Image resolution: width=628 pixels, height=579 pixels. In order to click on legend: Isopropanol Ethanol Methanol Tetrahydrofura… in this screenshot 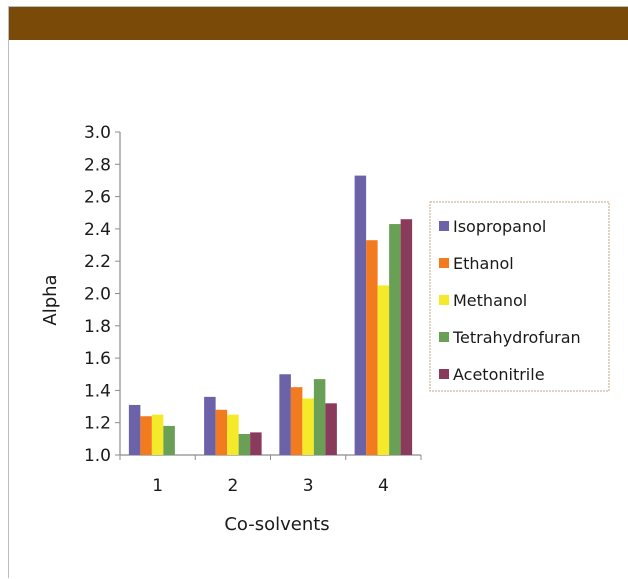, I will do `click(519, 296)`.